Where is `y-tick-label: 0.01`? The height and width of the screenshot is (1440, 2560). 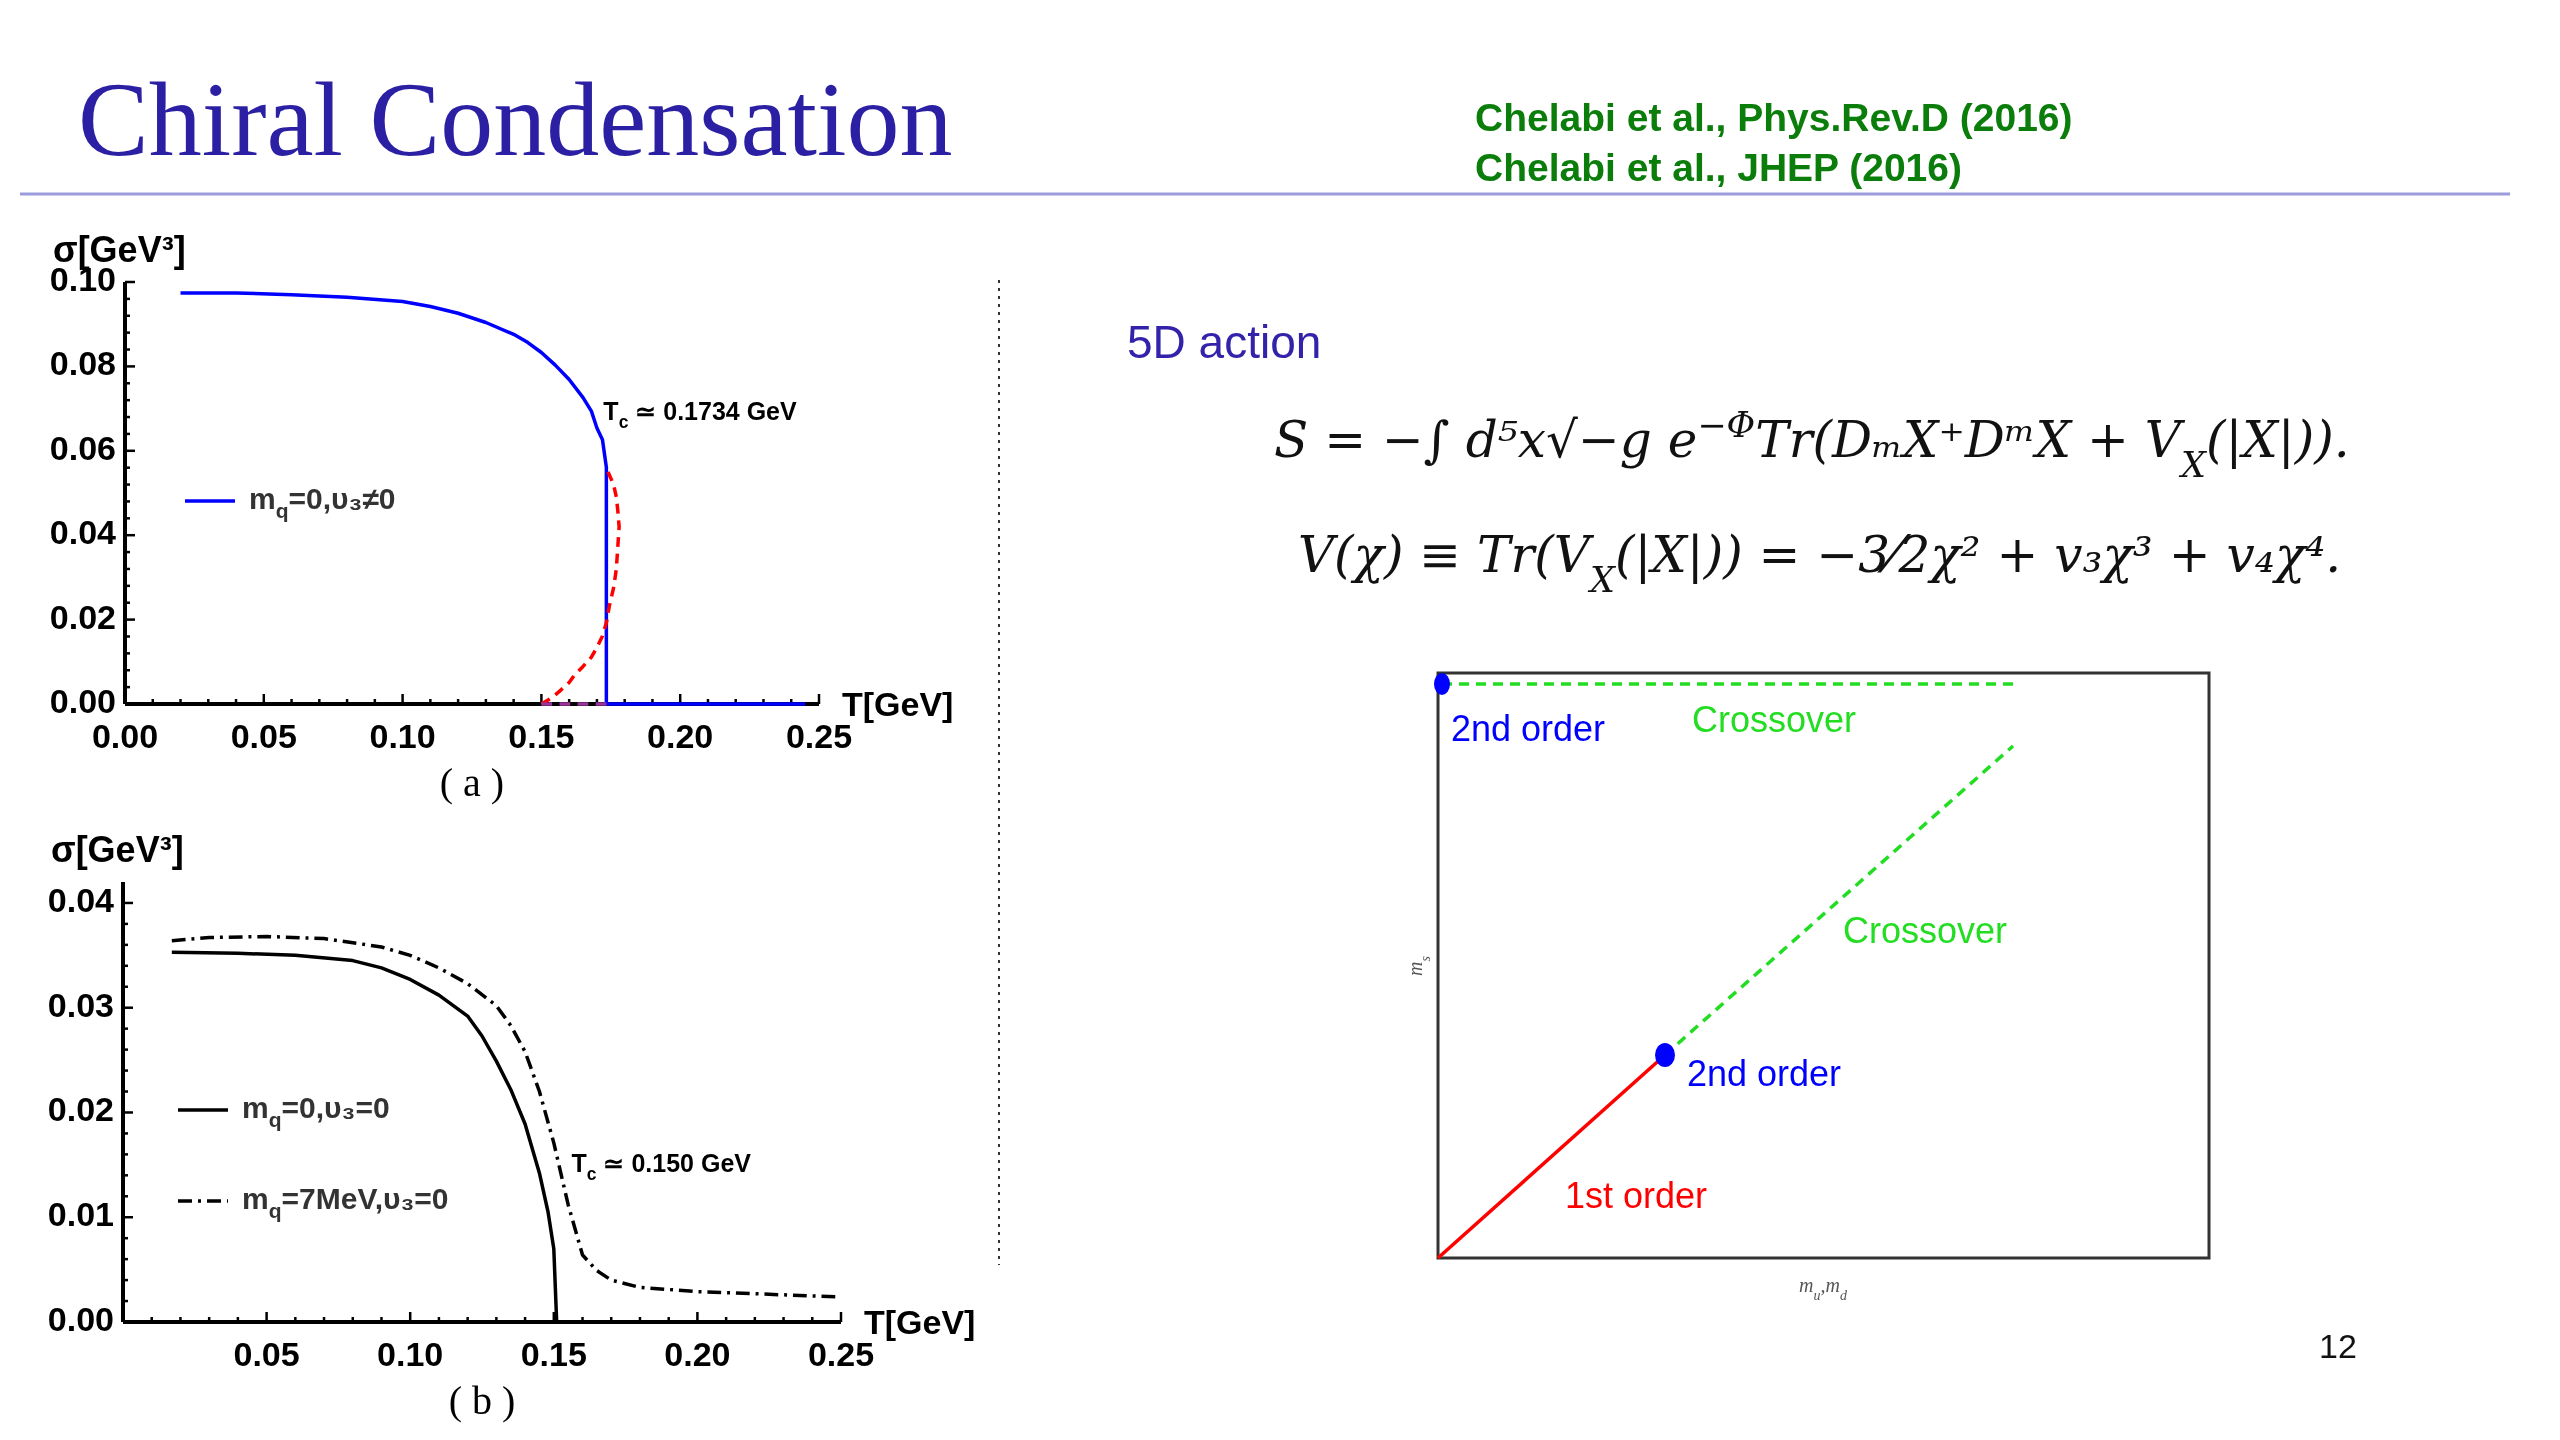
y-tick-label: 0.01 is located at coordinates (80, 1214).